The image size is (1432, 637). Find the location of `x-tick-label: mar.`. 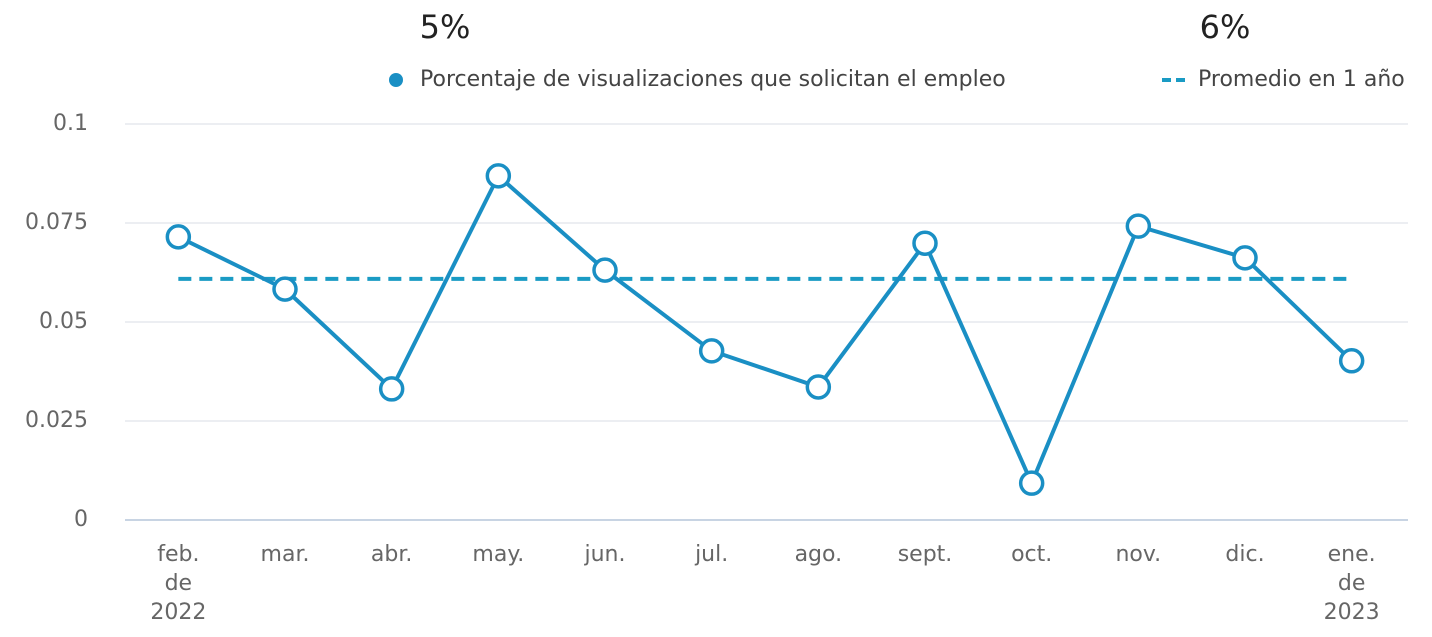

x-tick-label: mar. is located at coordinates (285, 554).